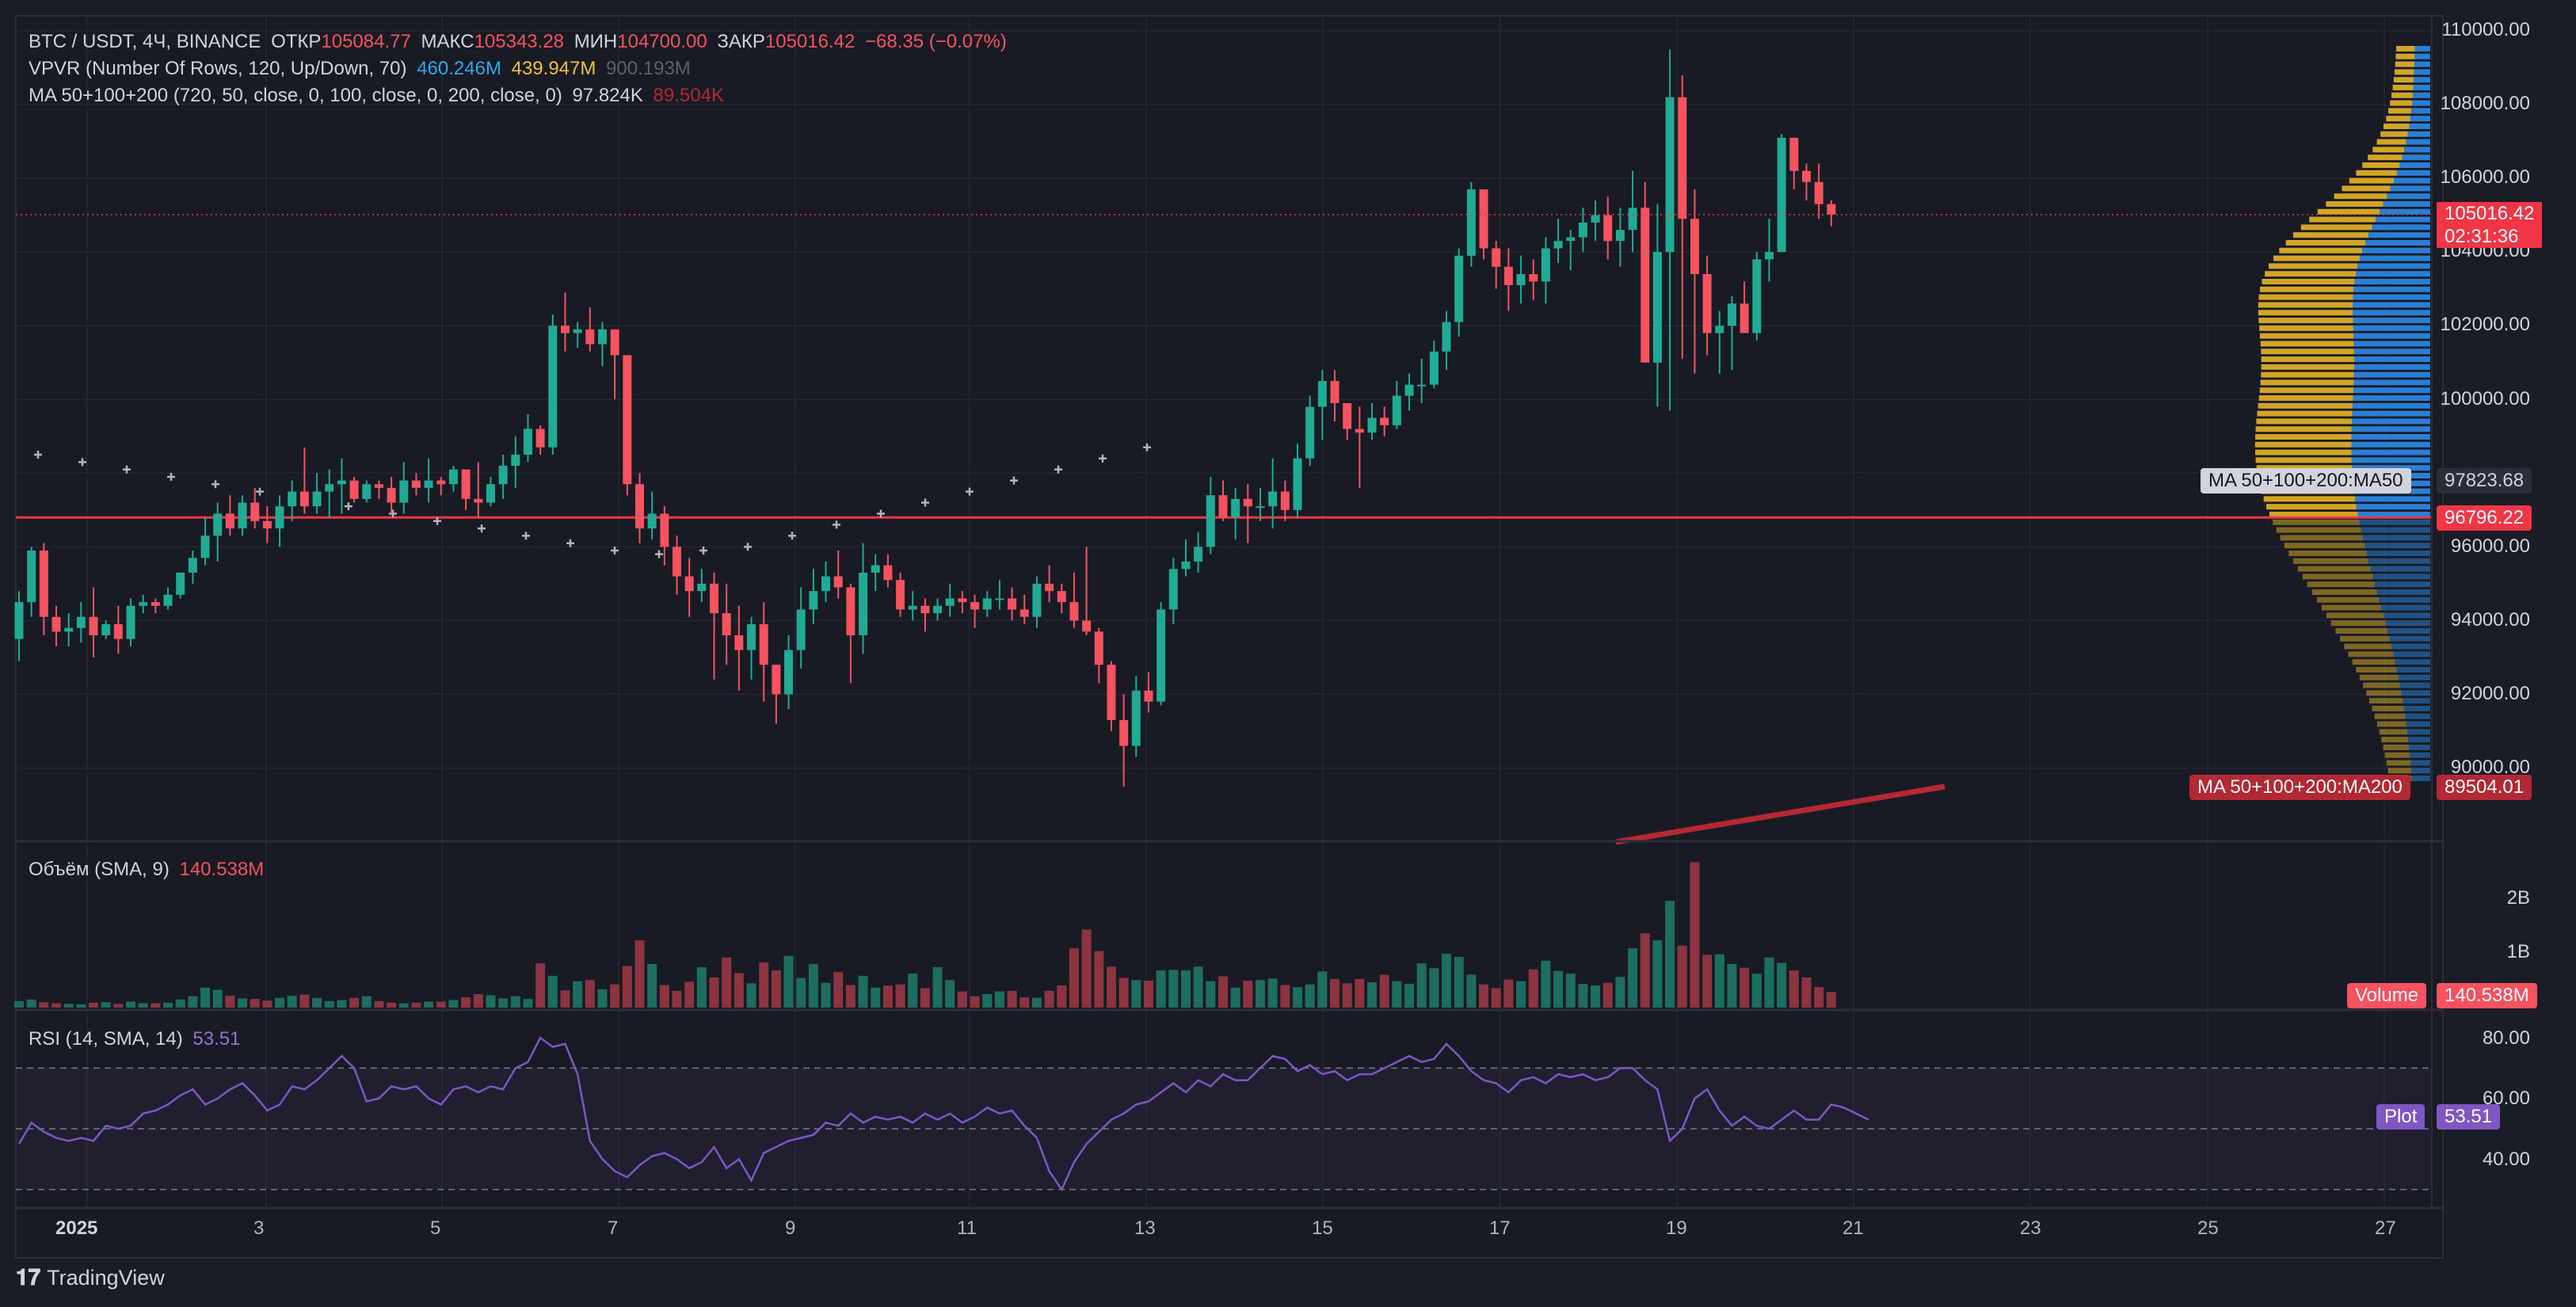  I want to click on ma200-value: 89.504K, so click(688, 95).